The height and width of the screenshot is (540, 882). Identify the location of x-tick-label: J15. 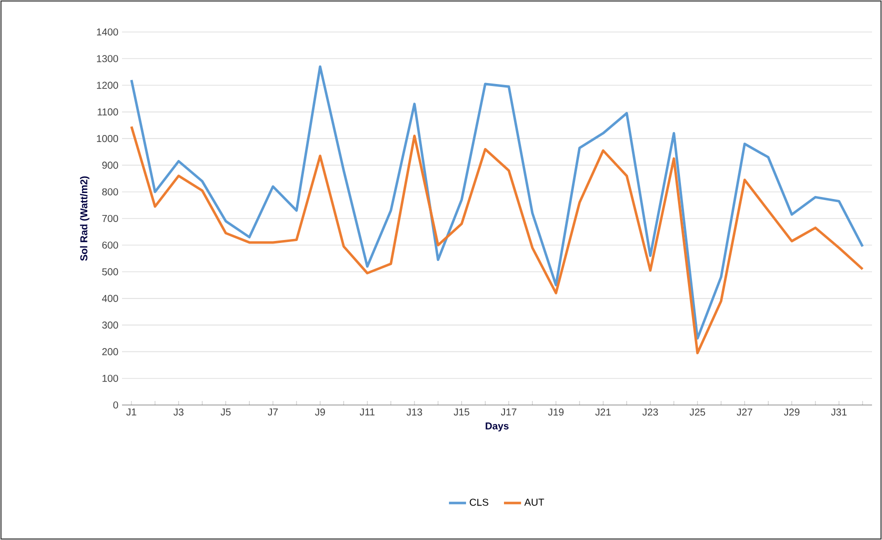
(462, 412).